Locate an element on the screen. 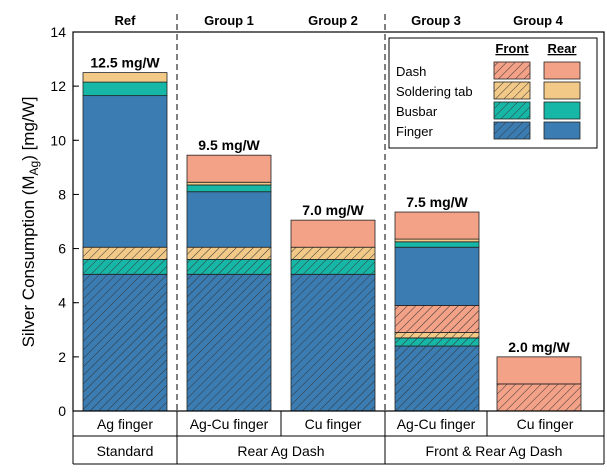  total-label: 2.0 mg/W is located at coordinates (539, 347).